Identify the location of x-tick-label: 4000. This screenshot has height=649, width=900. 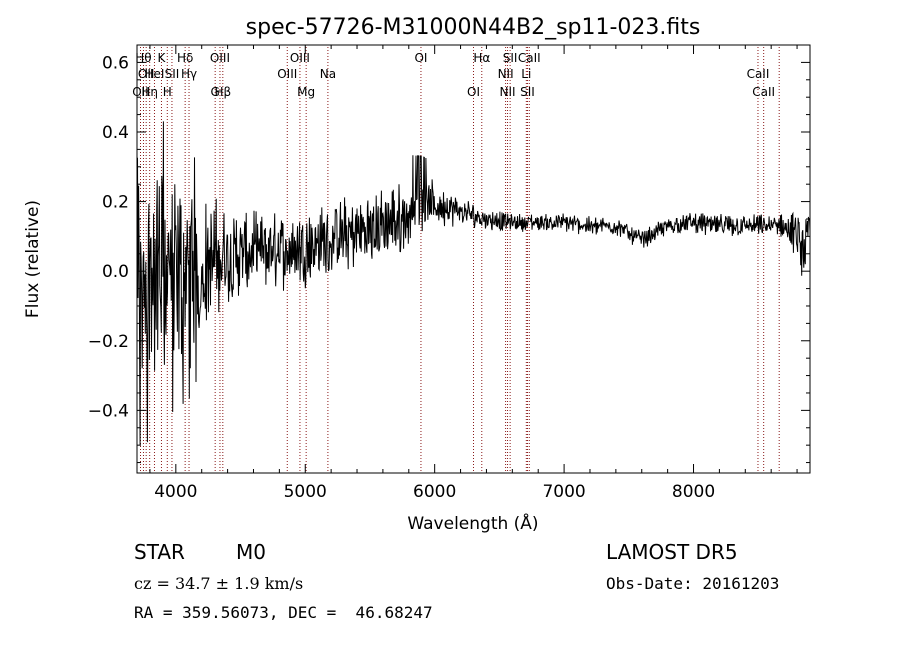
(175, 492).